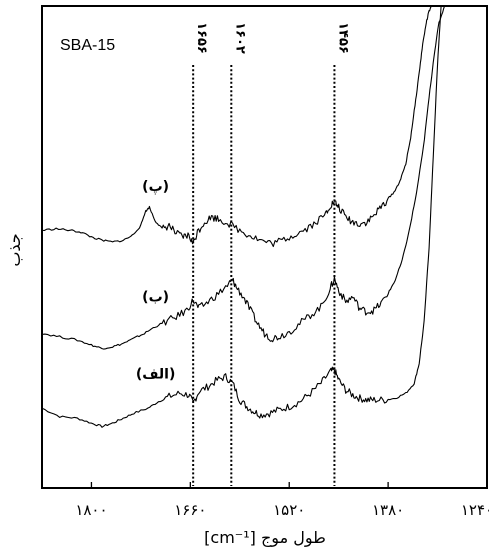 This screenshot has width=489, height=551. What do you see at coordinates (239, 38) in the screenshot?
I see `reference-line-label-2: ۱۶۰۲` at bounding box center [239, 38].